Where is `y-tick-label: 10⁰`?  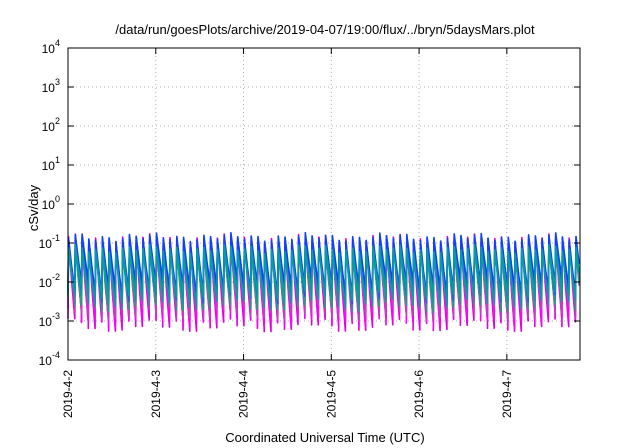
y-tick-label: 10⁰ is located at coordinates (51, 203).